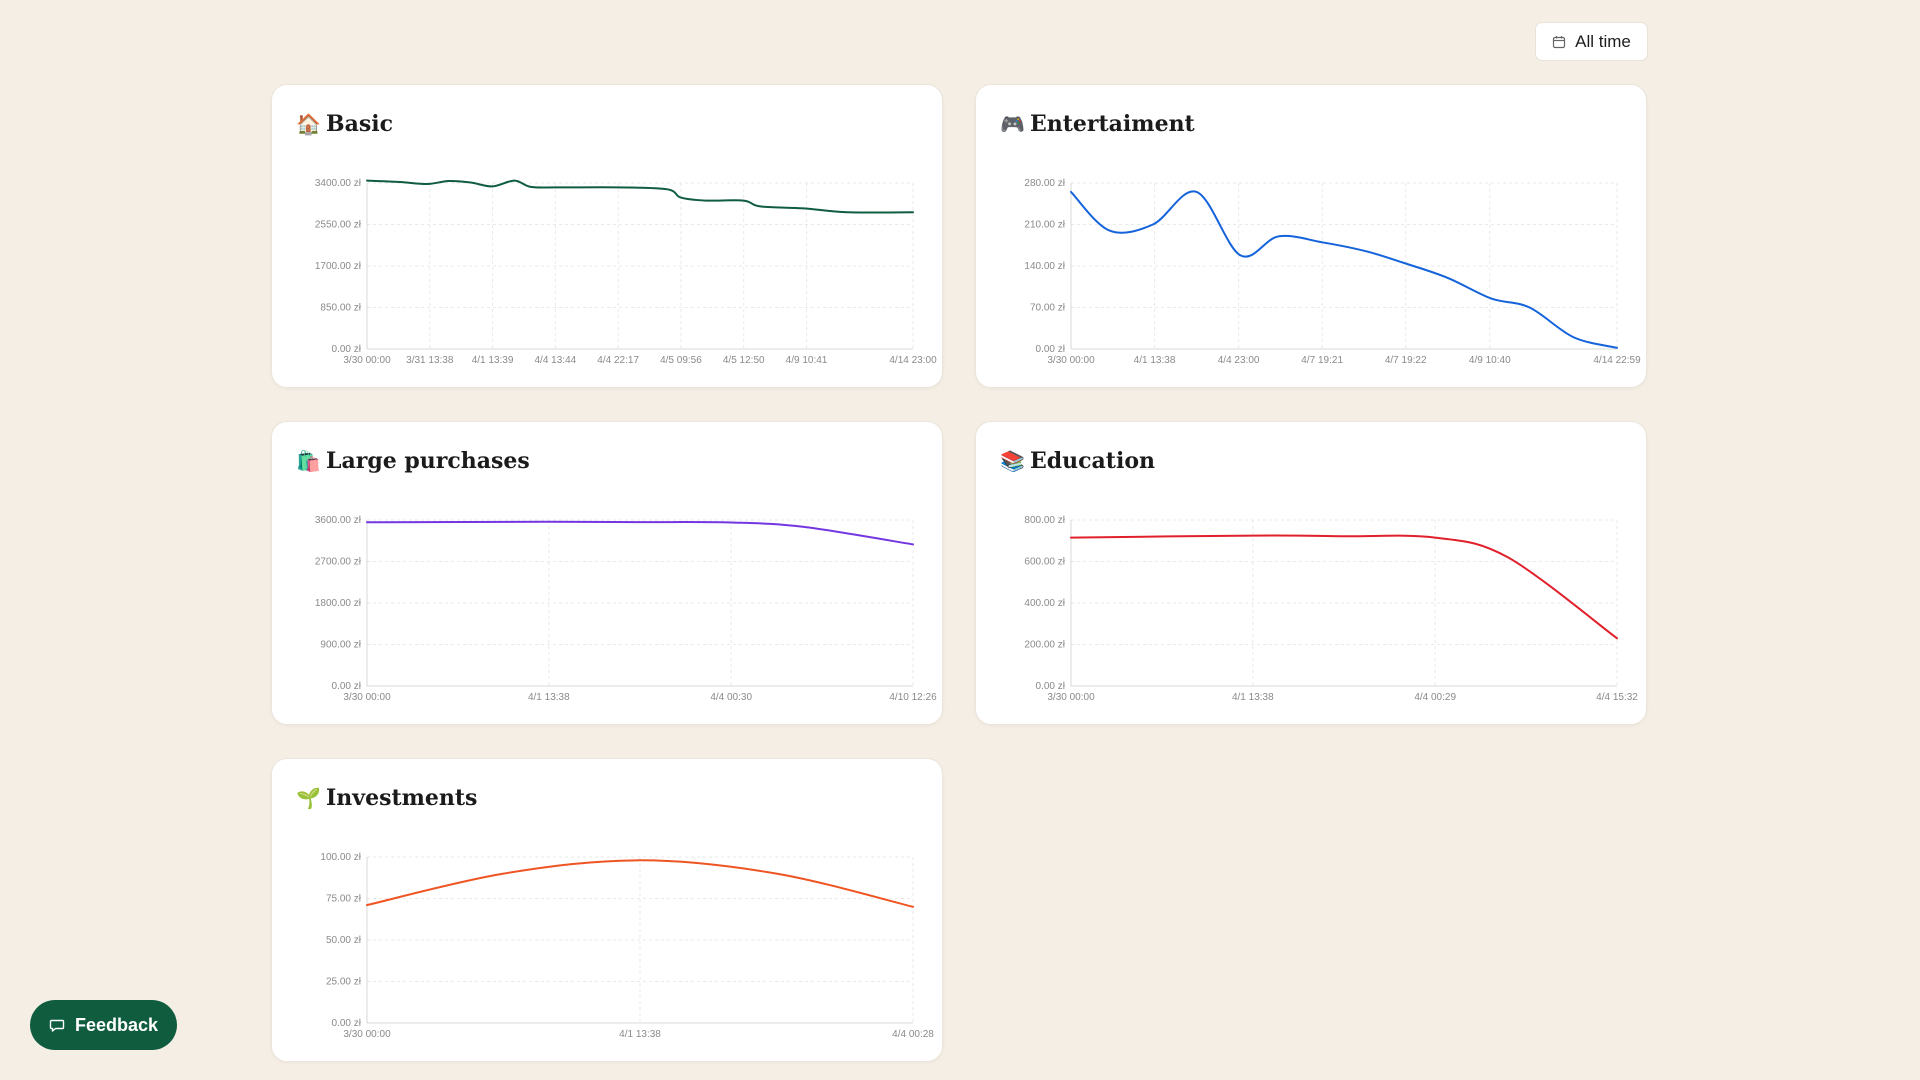 This screenshot has width=1920, height=1080. What do you see at coordinates (338, 225) in the screenshot?
I see `y-tick-label: 2550.00 zł` at bounding box center [338, 225].